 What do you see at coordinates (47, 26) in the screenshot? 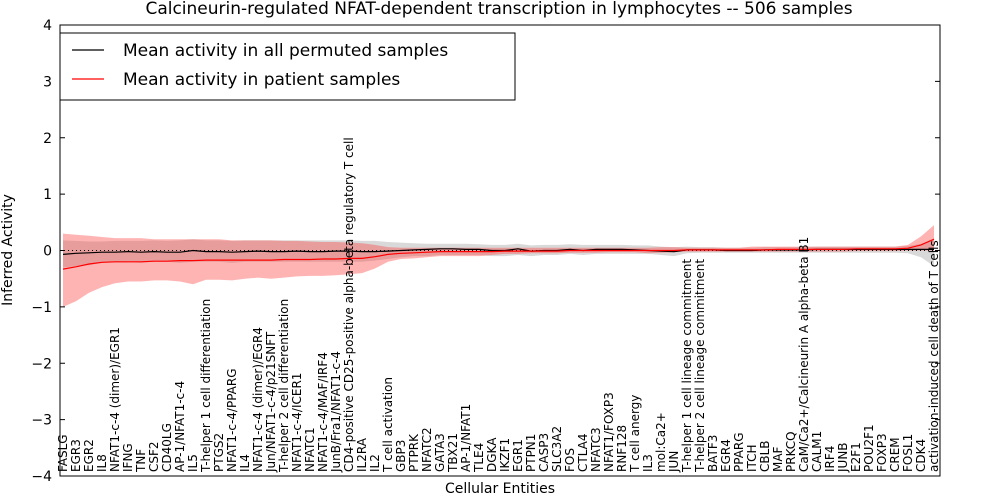
I see `y-tick-label: 4` at bounding box center [47, 26].